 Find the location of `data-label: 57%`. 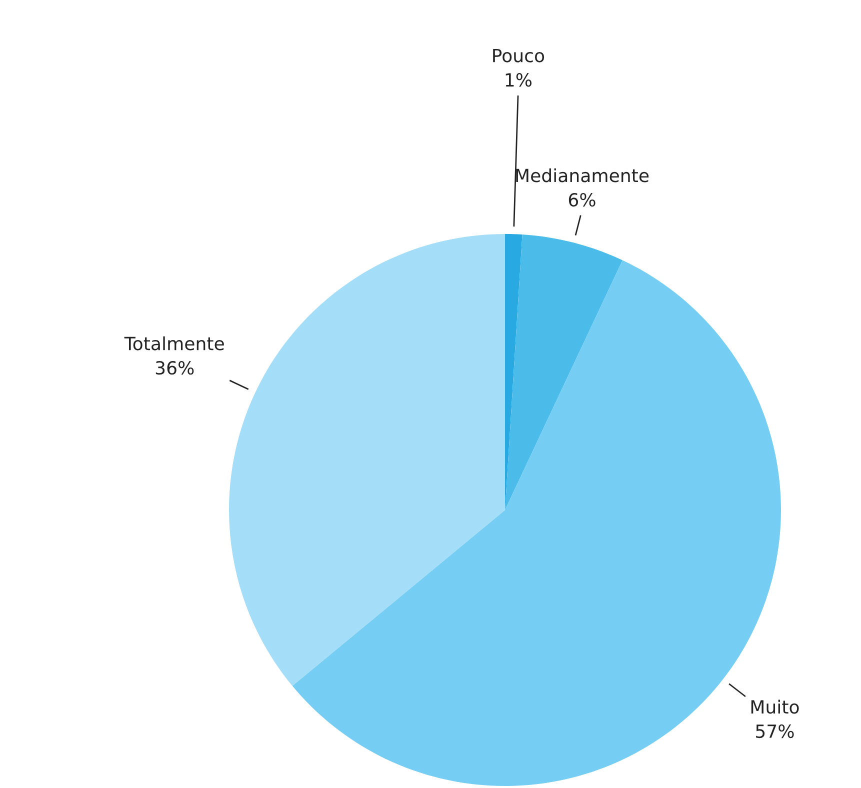

data-label: 57% is located at coordinates (775, 731).